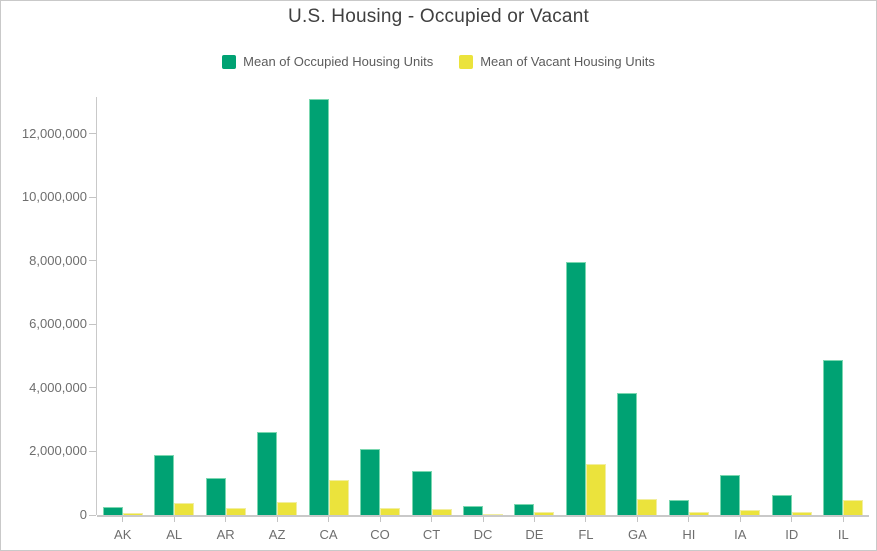  What do you see at coordinates (466, 61) in the screenshot?
I see `legend-swatch-vacant-icon` at bounding box center [466, 61].